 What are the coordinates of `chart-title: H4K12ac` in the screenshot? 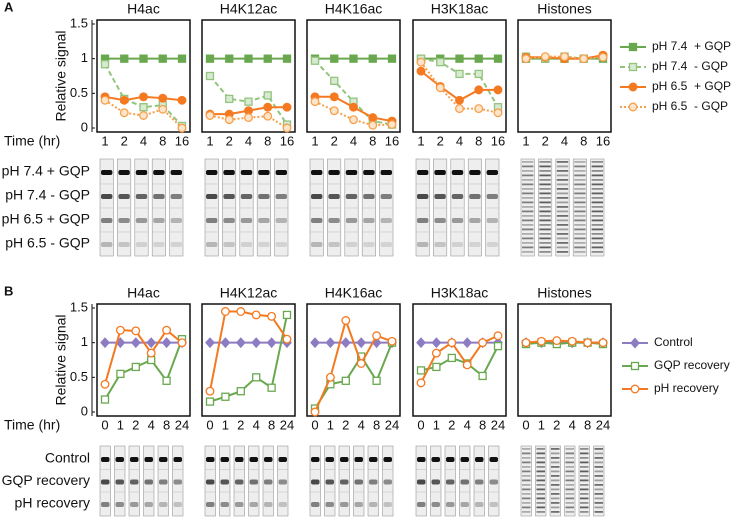 It's located at (249, 293).